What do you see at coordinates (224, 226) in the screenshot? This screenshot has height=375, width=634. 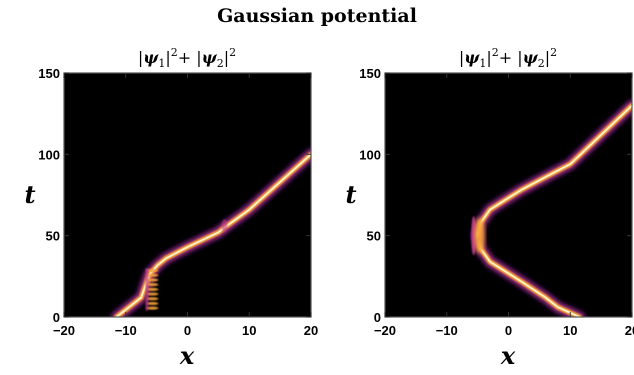 I see `transit-feature` at bounding box center [224, 226].